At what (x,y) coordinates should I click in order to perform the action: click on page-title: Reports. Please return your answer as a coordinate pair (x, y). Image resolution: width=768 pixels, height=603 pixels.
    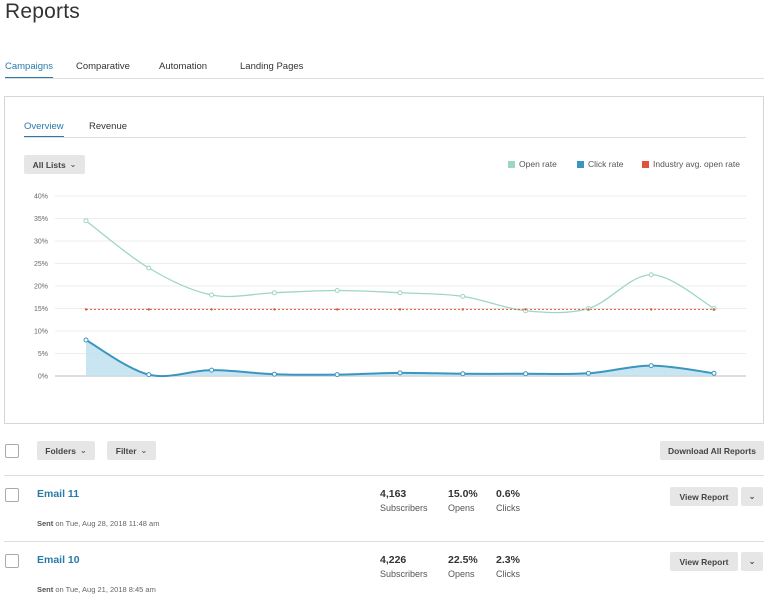
    Looking at the image, I should click on (42, 11).